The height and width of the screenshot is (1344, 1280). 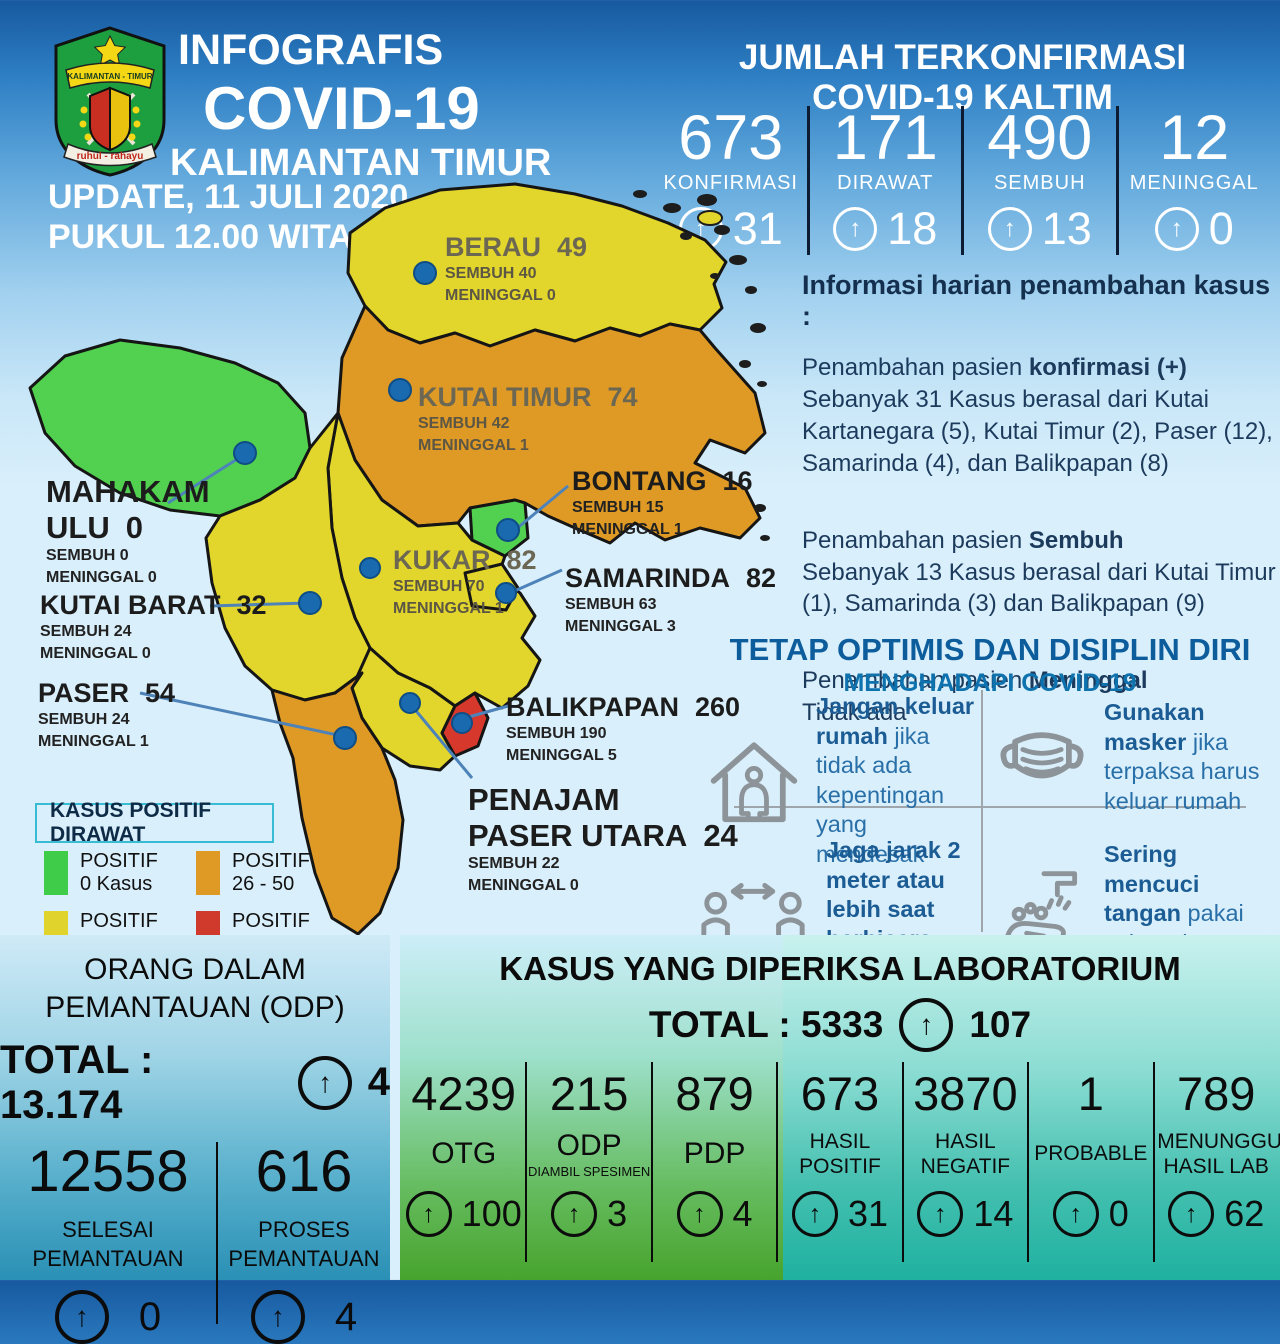 I want to click on city-dots, so click(x=376, y=505).